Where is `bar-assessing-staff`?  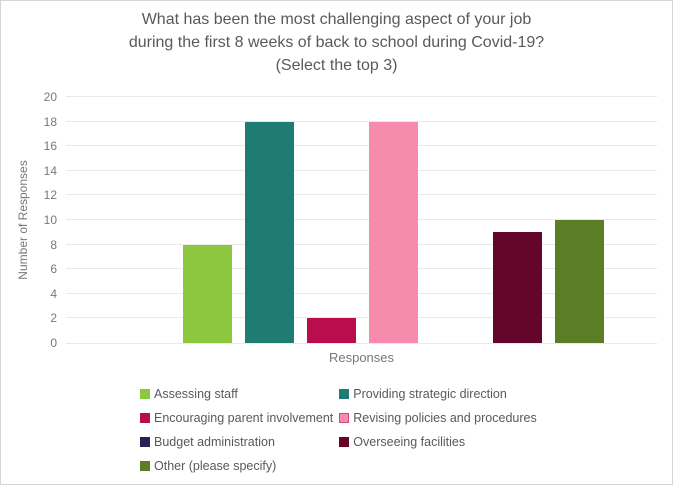
bar-assessing-staff is located at coordinates (207, 293).